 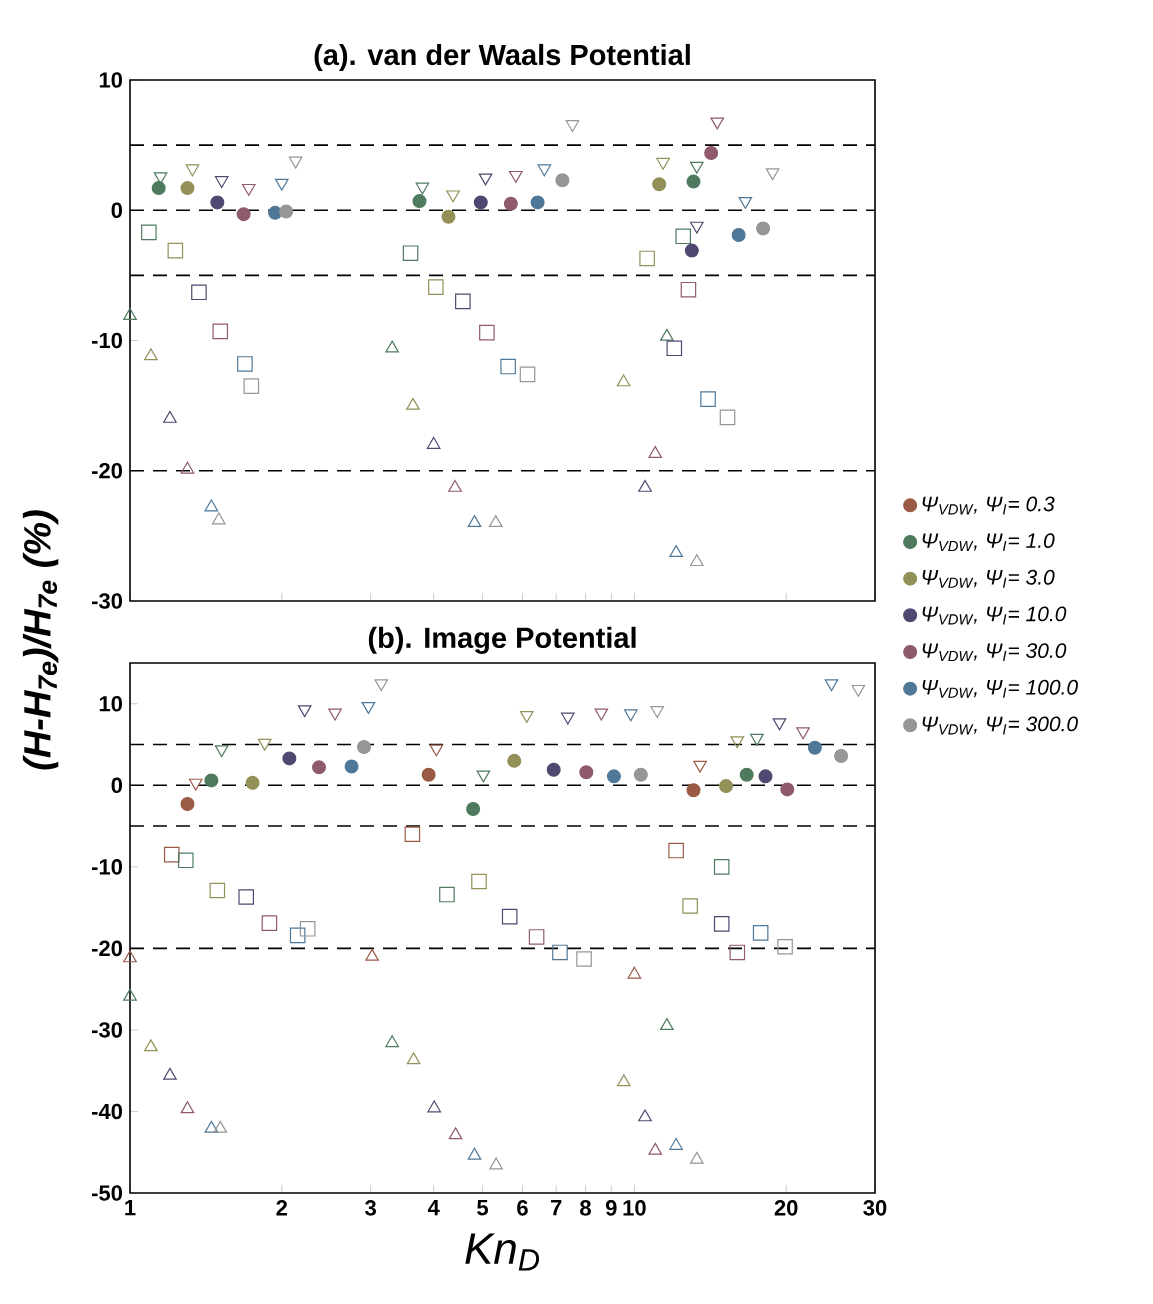 What do you see at coordinates (988, 578) in the screenshot?
I see `legend-label: Ψ$_{VDW}$, Ψ$_{I}$= 3.0` at bounding box center [988, 578].